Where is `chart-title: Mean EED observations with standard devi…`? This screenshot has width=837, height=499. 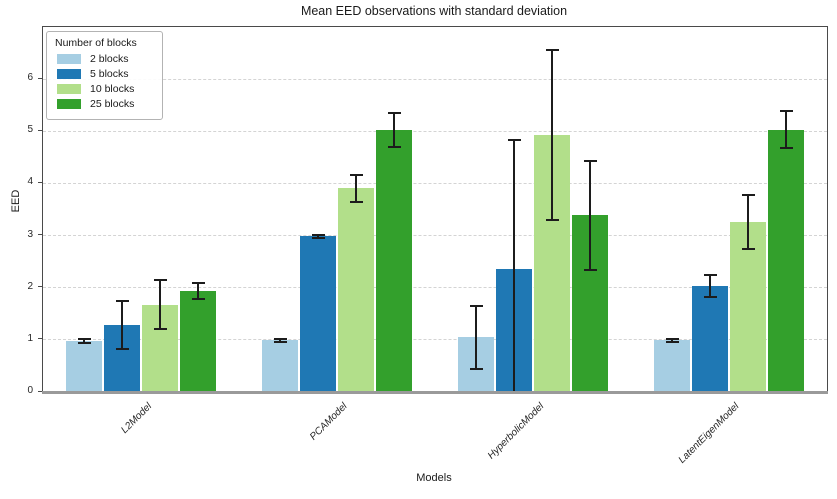 chart-title: Mean EED observations with standard devi… is located at coordinates (434, 11).